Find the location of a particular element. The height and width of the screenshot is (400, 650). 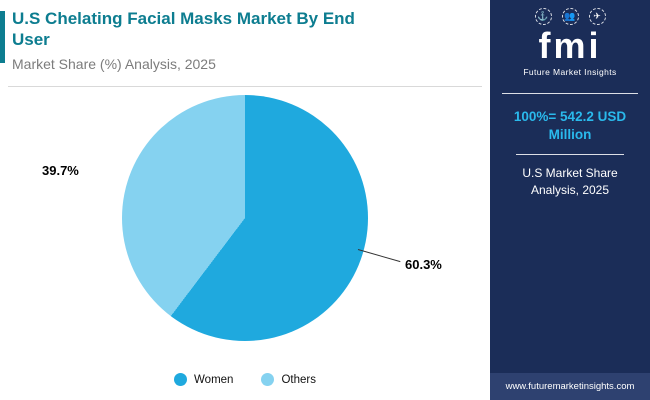

legend: Women Others is located at coordinates (245, 379).